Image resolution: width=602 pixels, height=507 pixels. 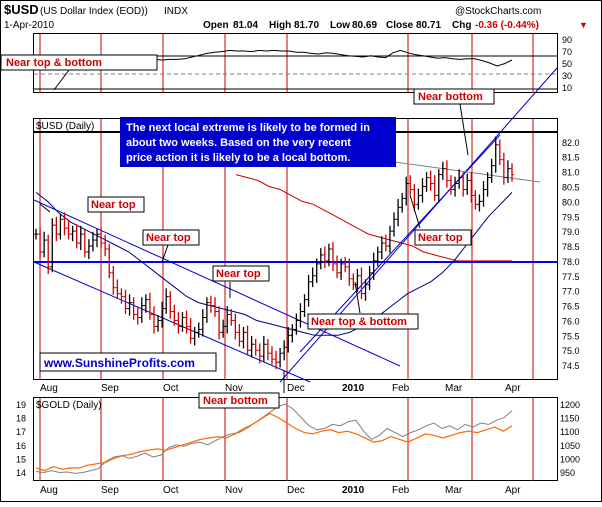 I want to click on gold-left-tick-label: 19, so click(x=21, y=405).